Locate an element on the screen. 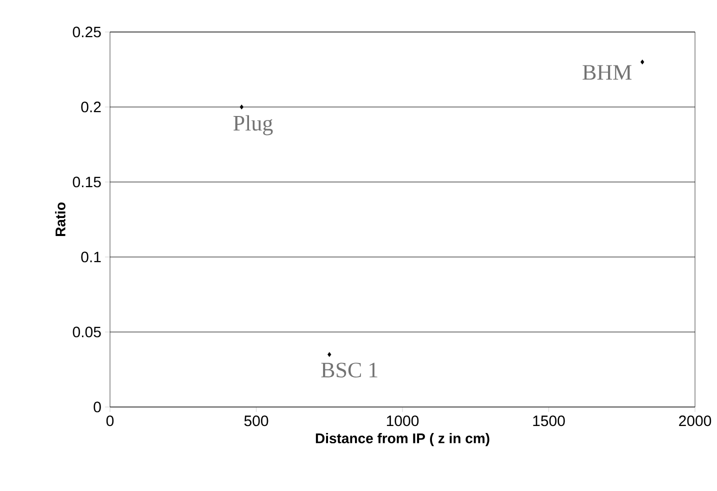  y-tick-label: 0.1 is located at coordinates (91, 257).